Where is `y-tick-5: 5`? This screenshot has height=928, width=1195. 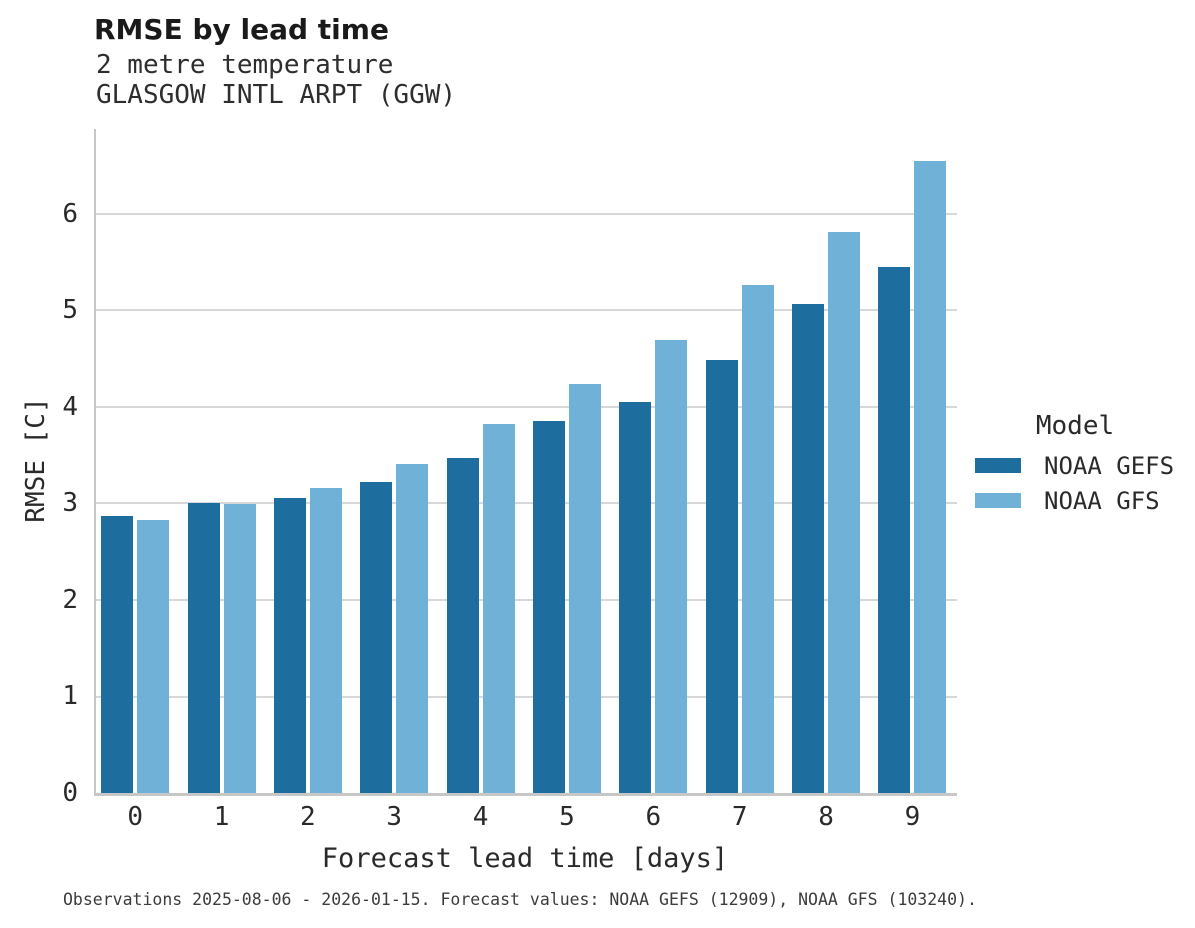 y-tick-5: 5 is located at coordinates (70, 310).